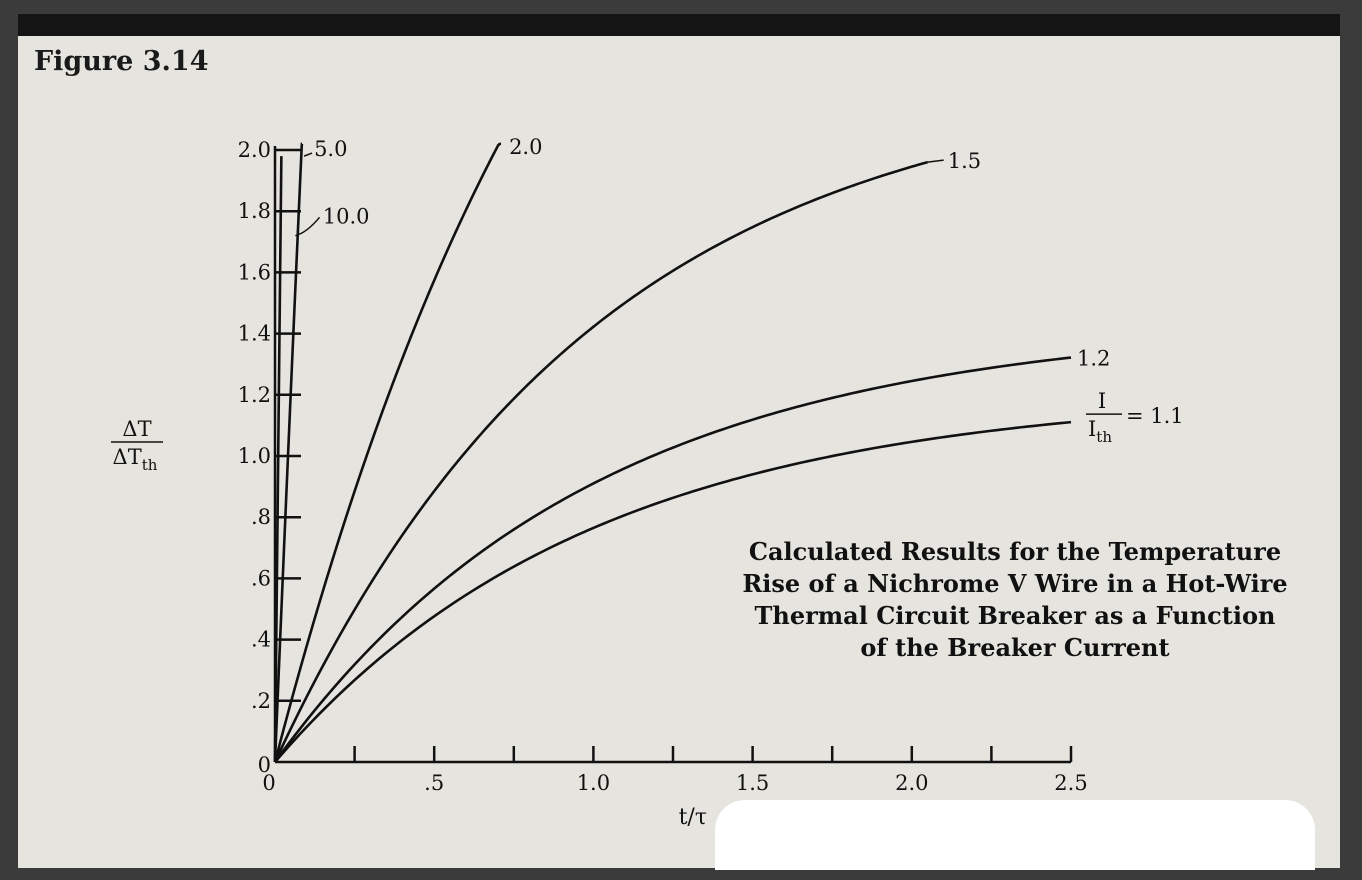 This screenshot has height=880, width=1362. What do you see at coordinates (254, 272) in the screenshot?
I see `y-tick-label-8: 1.6` at bounding box center [254, 272].